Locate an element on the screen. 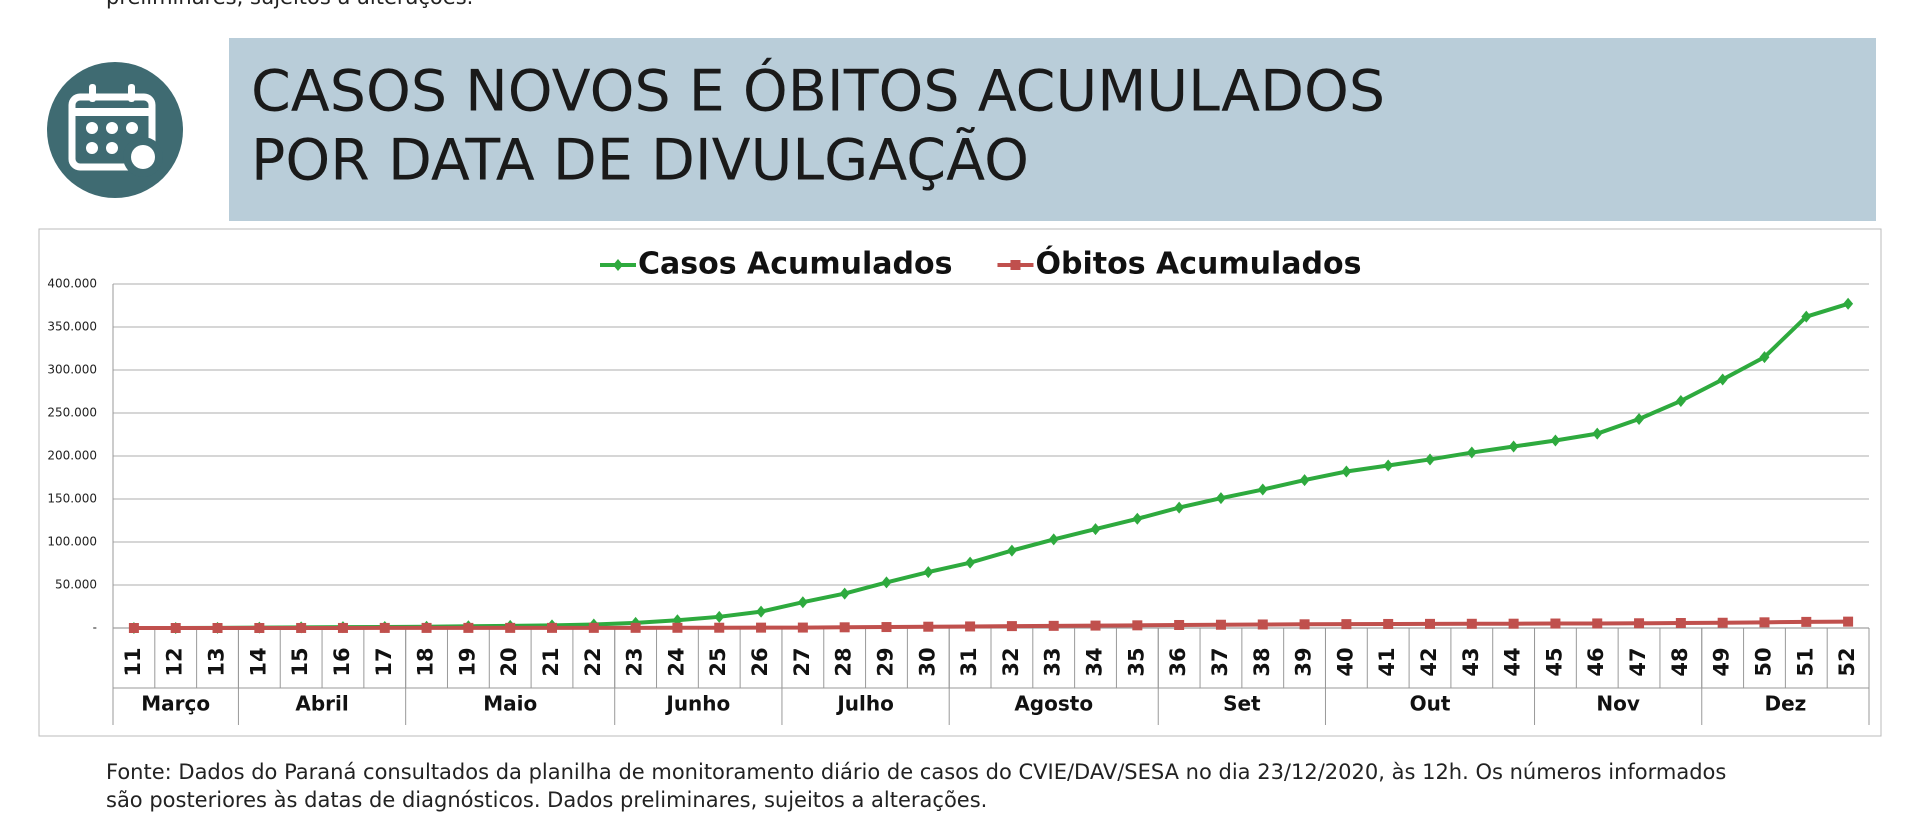  y-tick-label: 100.000 is located at coordinates (72, 542).